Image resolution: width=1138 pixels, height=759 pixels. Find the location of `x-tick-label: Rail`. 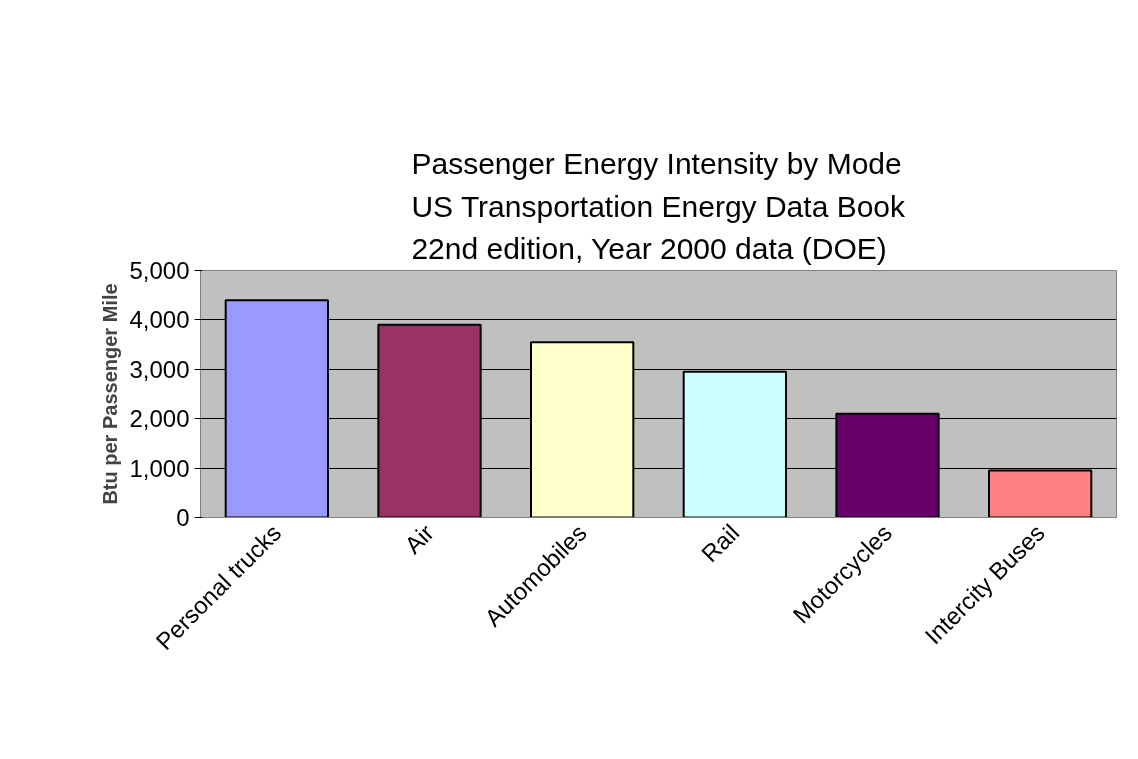

x-tick-label: Rail is located at coordinates (720, 543).